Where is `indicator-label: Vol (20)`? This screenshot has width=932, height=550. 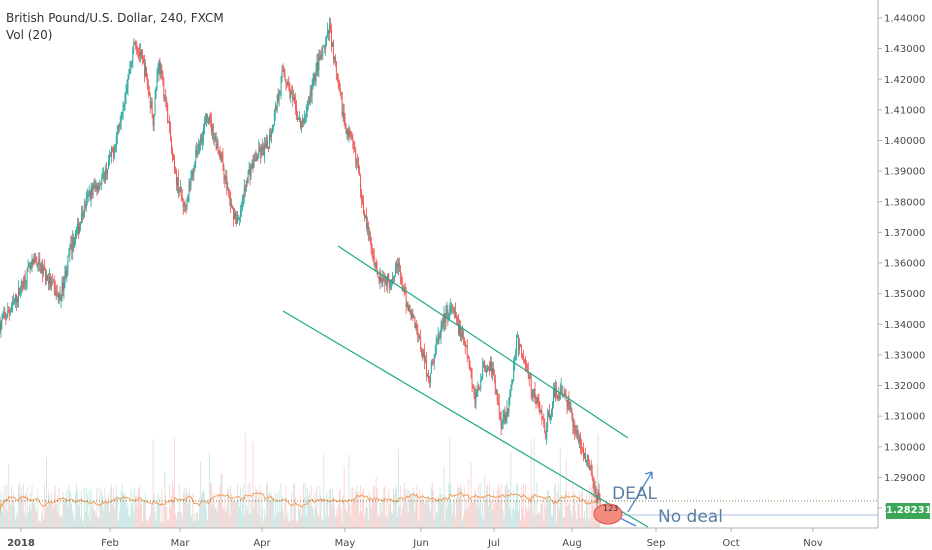 indicator-label: Vol (20) is located at coordinates (29, 35).